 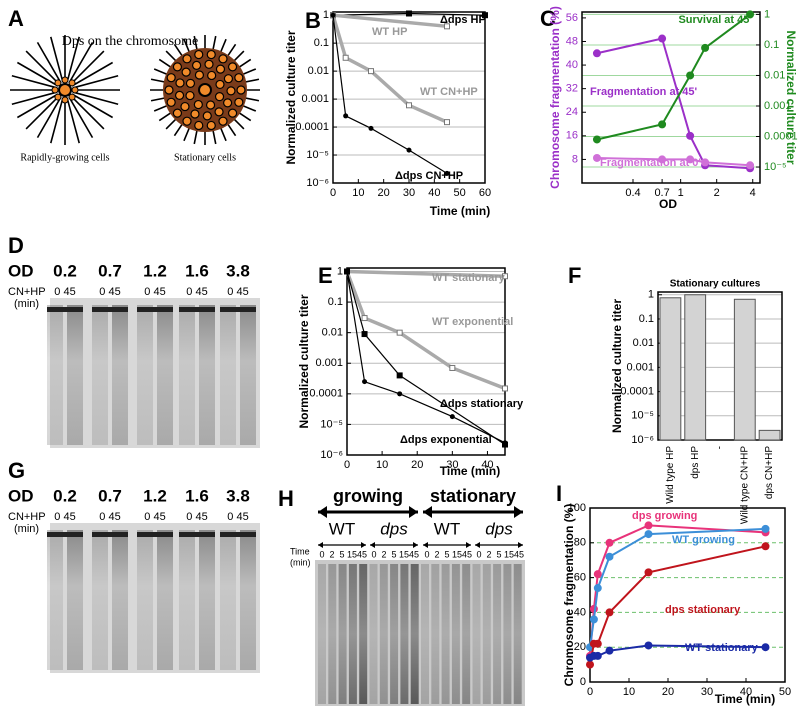 What do you see at coordinates (664, 516) in the screenshot?
I see `series-label: dps growing` at bounding box center [664, 516].